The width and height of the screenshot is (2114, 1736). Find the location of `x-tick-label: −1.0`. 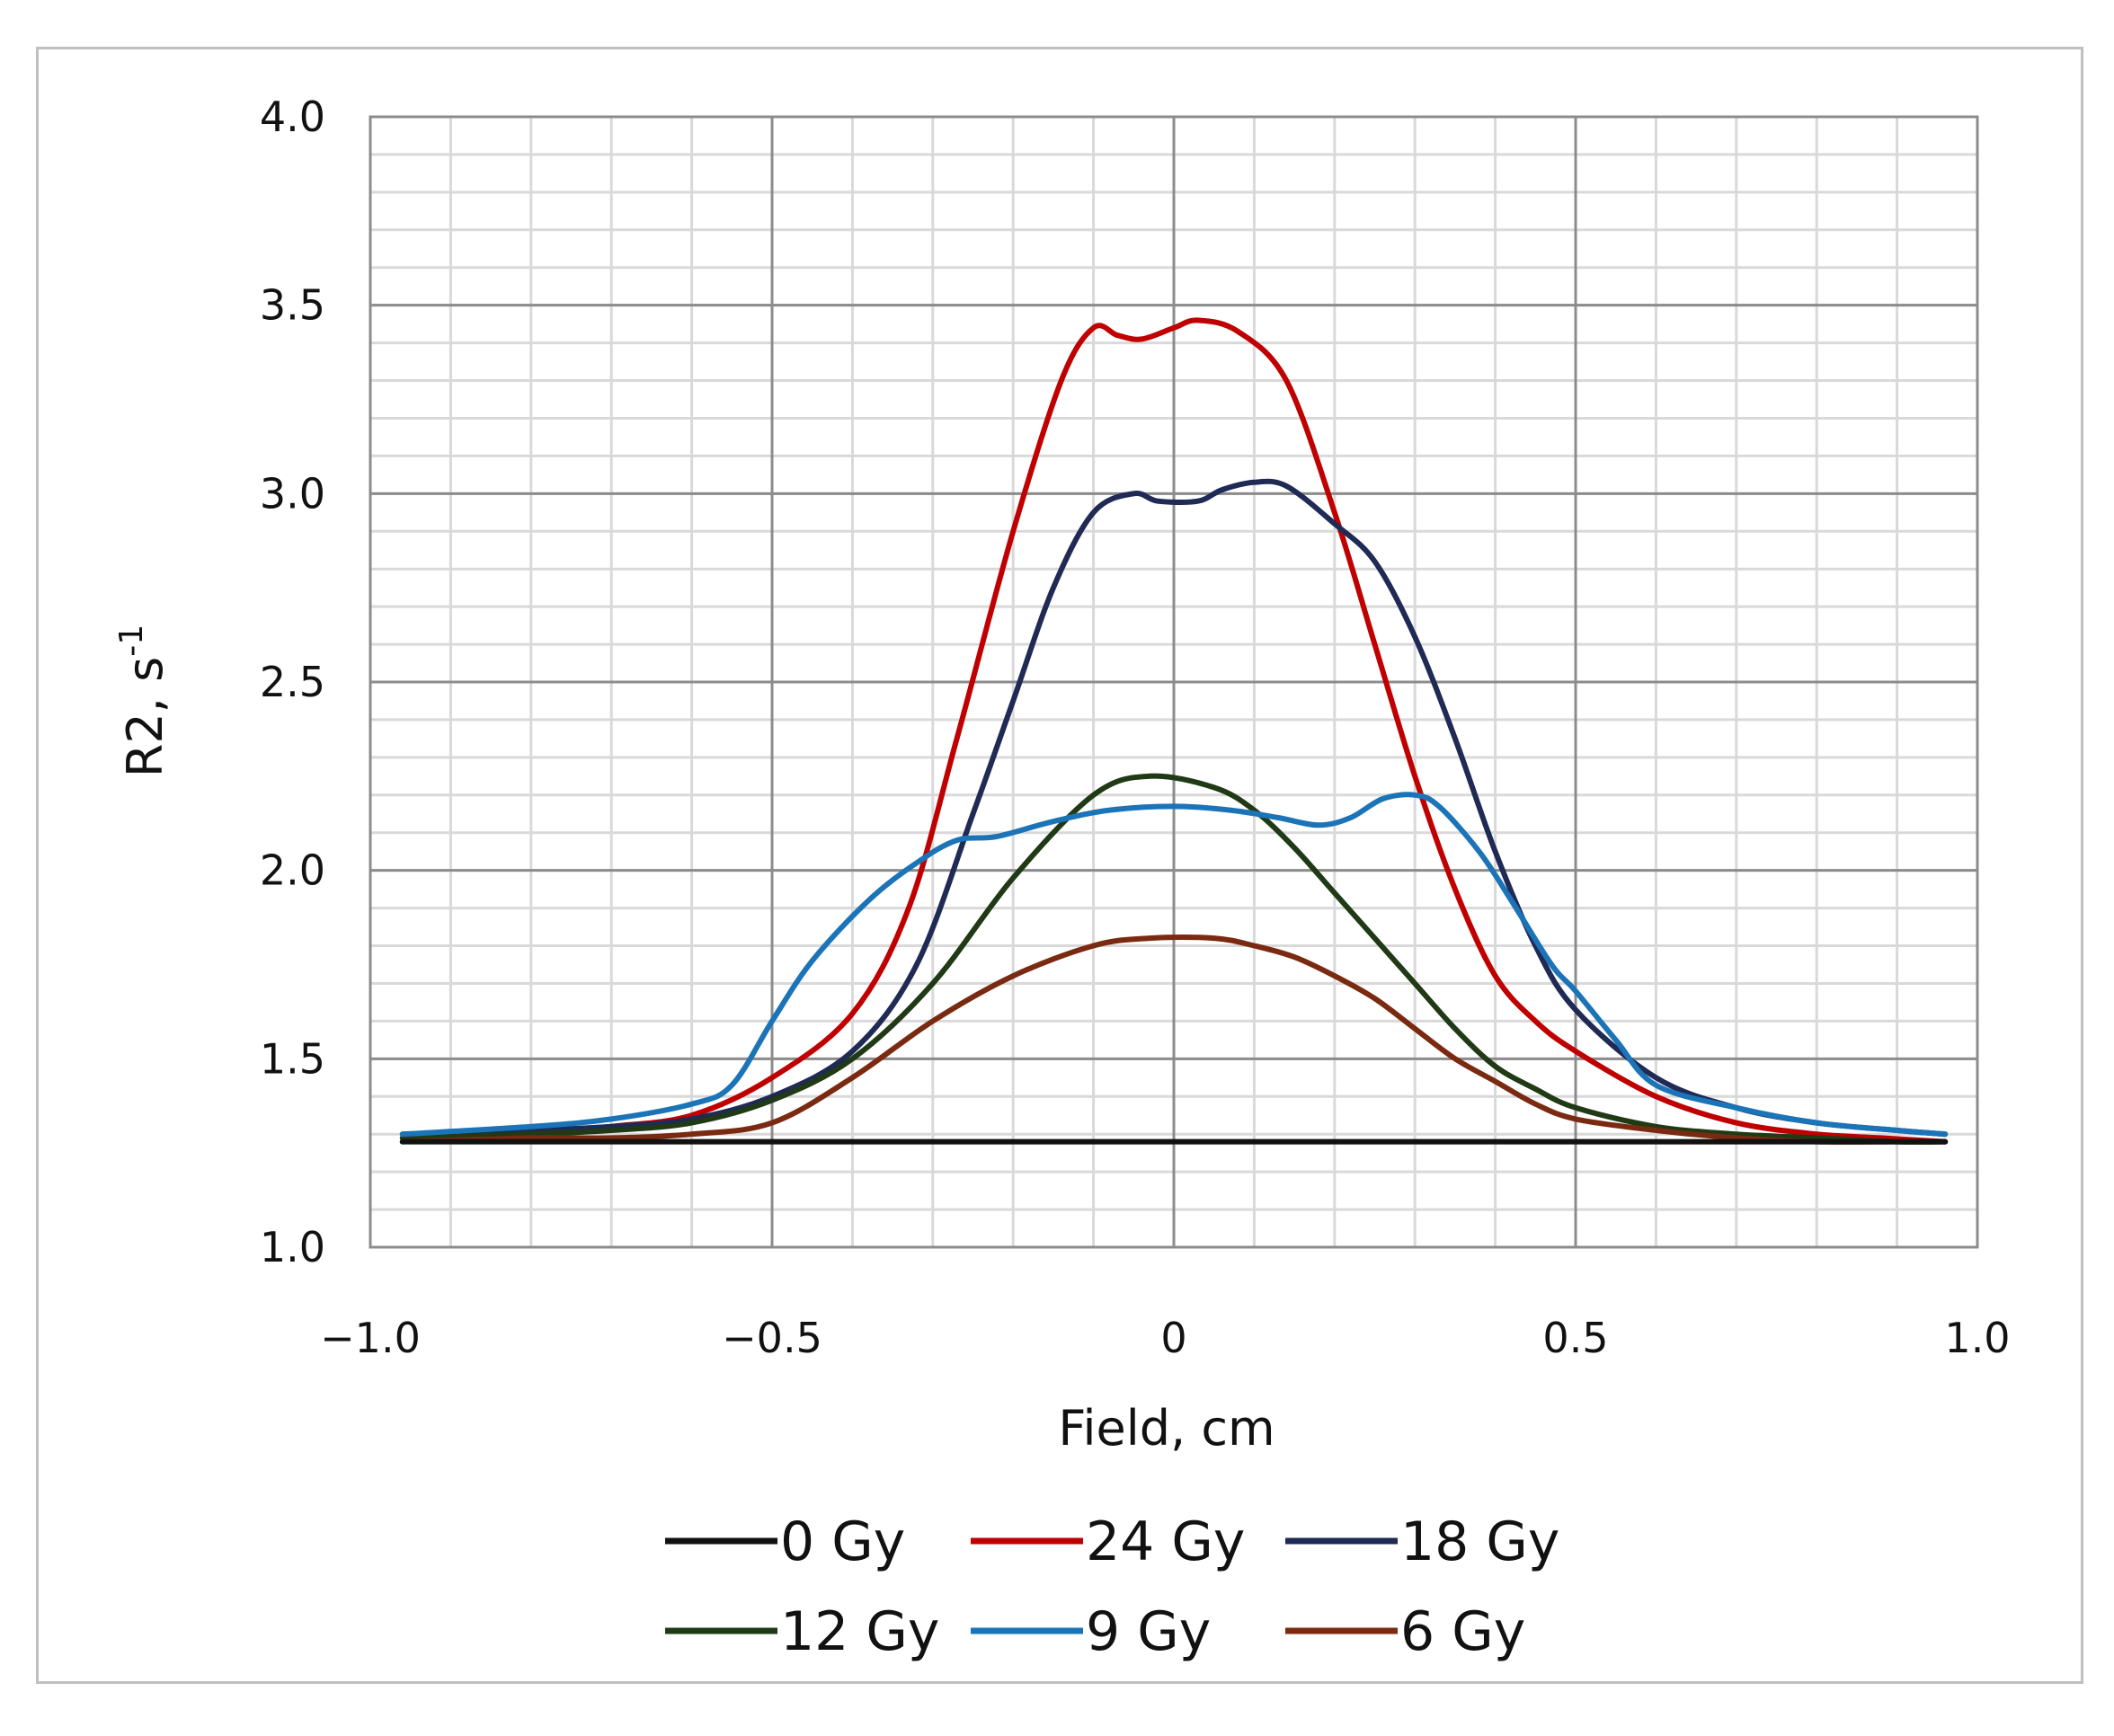

x-tick-label: −1.0 is located at coordinates (370, 1338).